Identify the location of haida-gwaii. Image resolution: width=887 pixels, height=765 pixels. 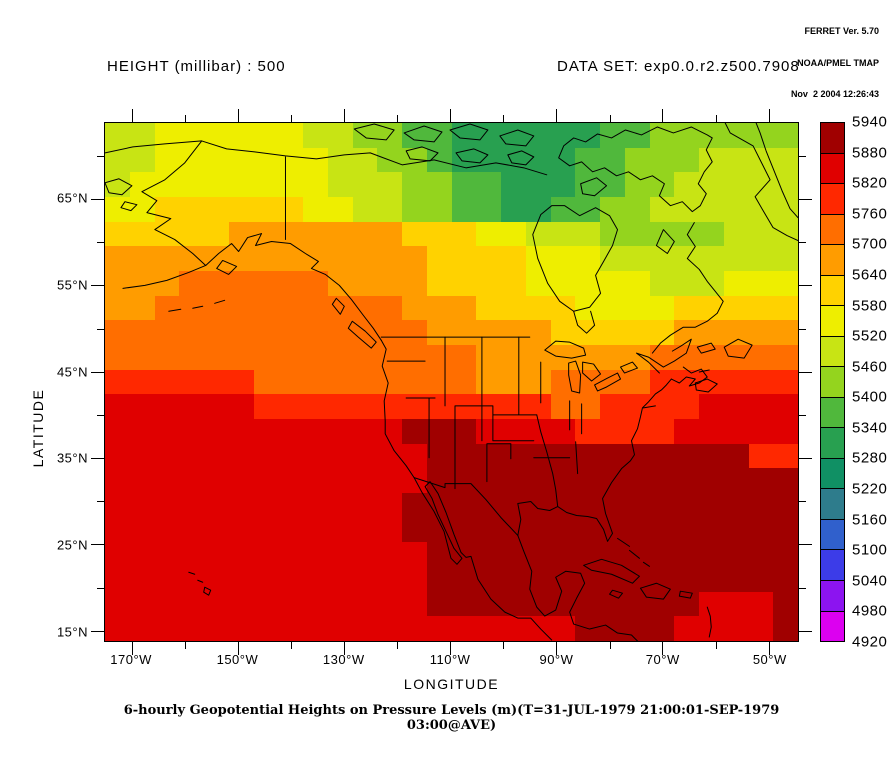
(338, 306).